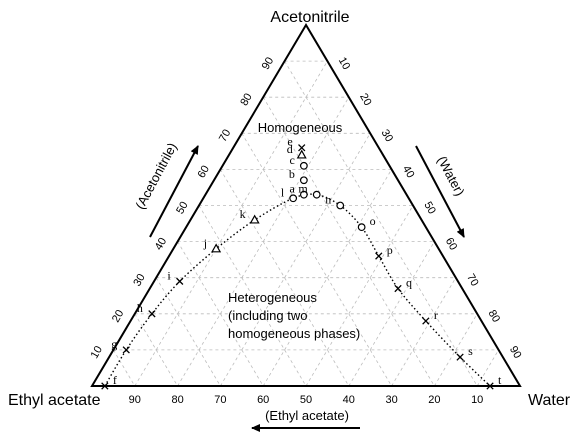 The image size is (580, 445). I want to click on point-label: j, so click(205, 243).